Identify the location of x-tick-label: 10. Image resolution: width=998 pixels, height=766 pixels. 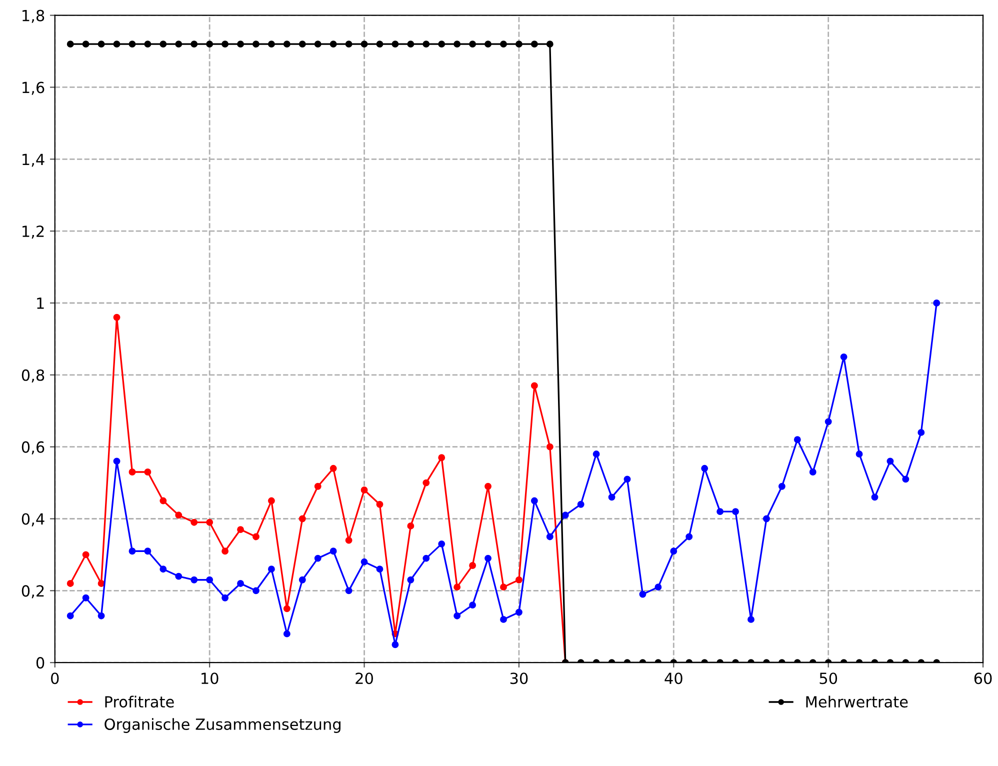
(210, 678).